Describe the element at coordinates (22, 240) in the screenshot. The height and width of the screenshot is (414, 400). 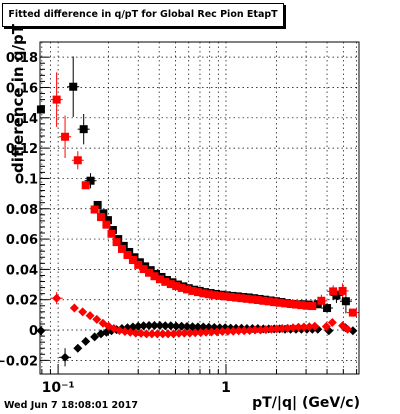
I see `y-tick-label: 0.06` at that location.